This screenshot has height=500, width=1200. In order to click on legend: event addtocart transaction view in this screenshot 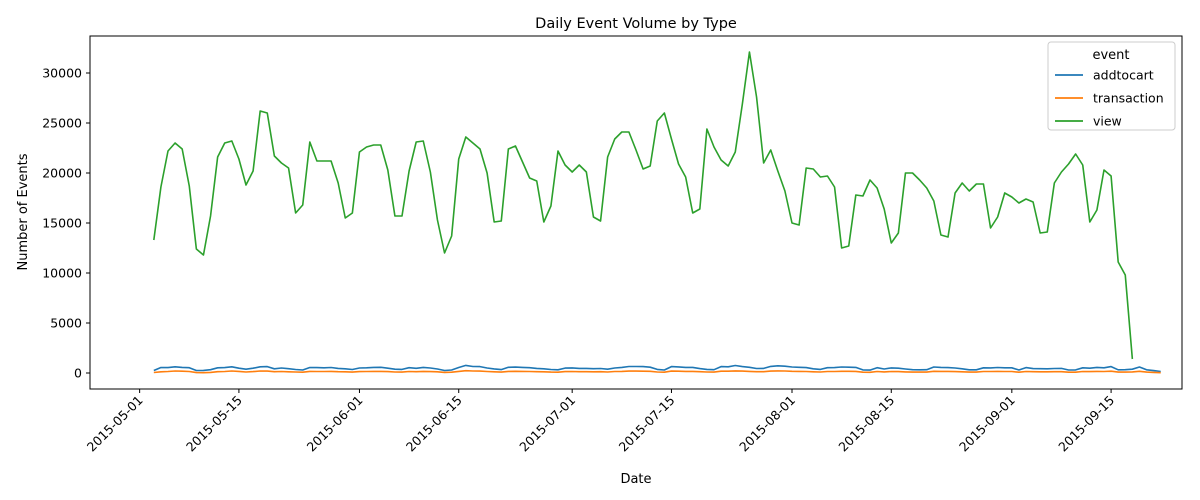, I will do `click(1111, 86)`.